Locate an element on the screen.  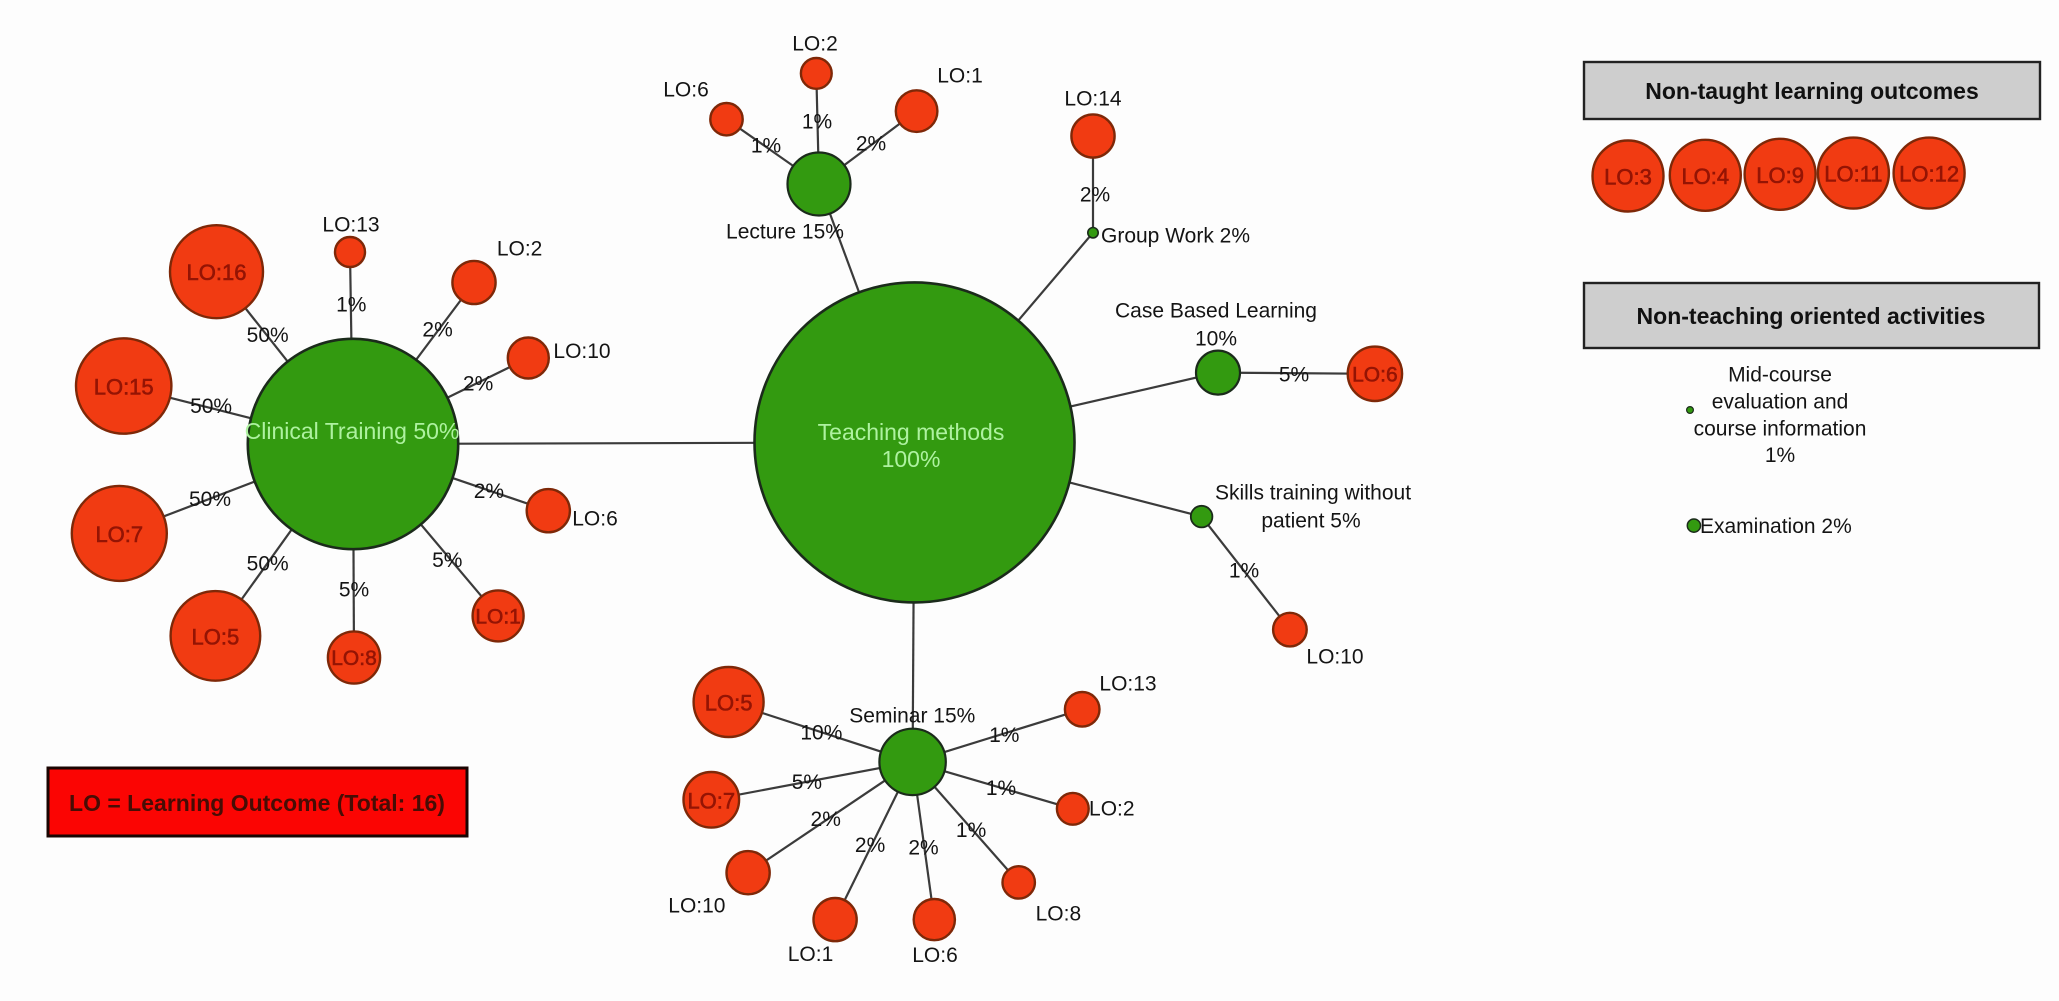
svg-text: Examination 2% is located at coordinates (1776, 526).